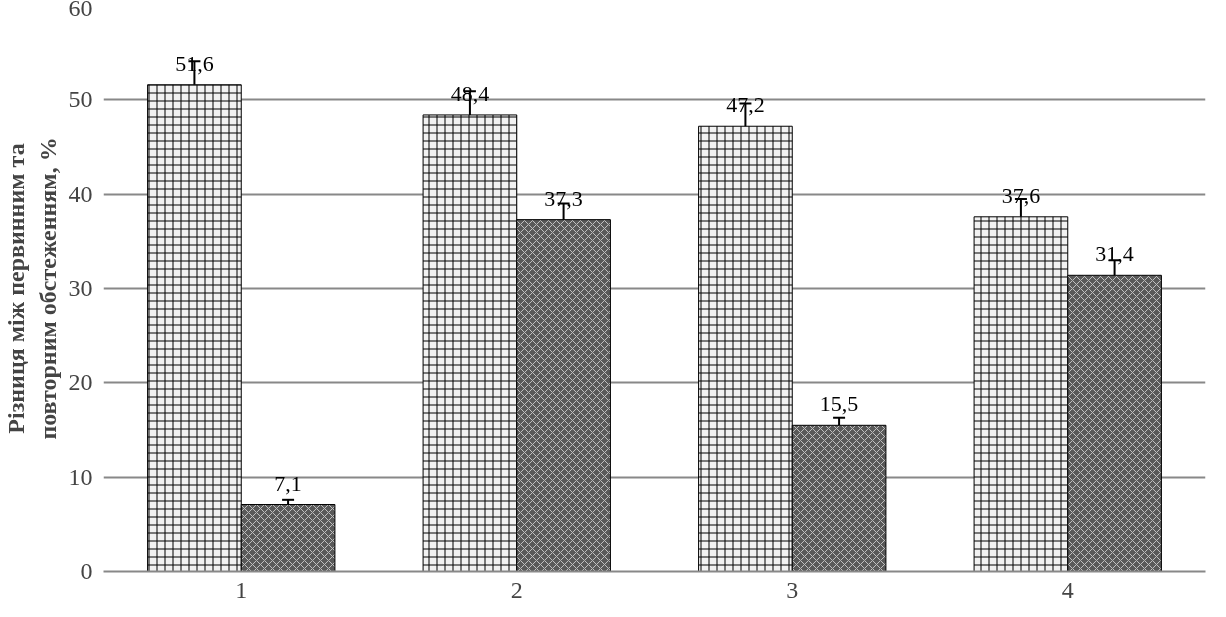 This screenshot has height=617, width=1226. Describe the element at coordinates (194, 63) in the screenshot. I see `data-label: 51,6` at that location.